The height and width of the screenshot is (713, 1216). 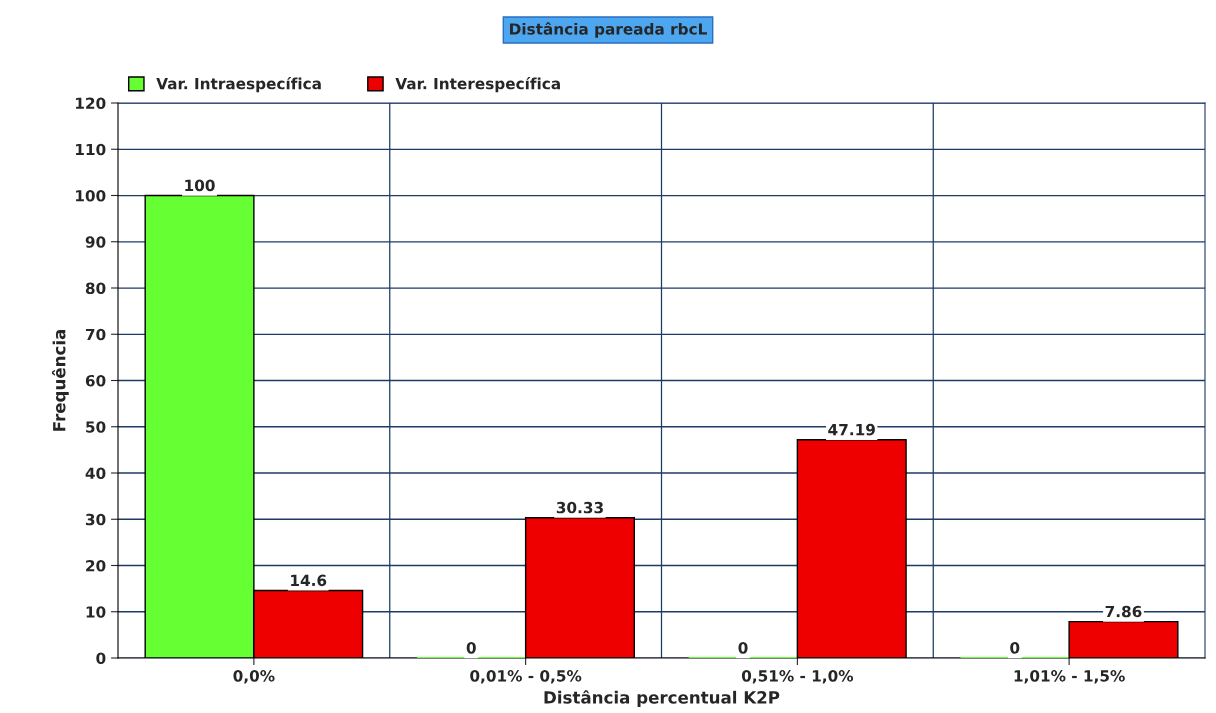 What do you see at coordinates (91, 103) in the screenshot?
I see `y-tick-label: 120` at bounding box center [91, 103].